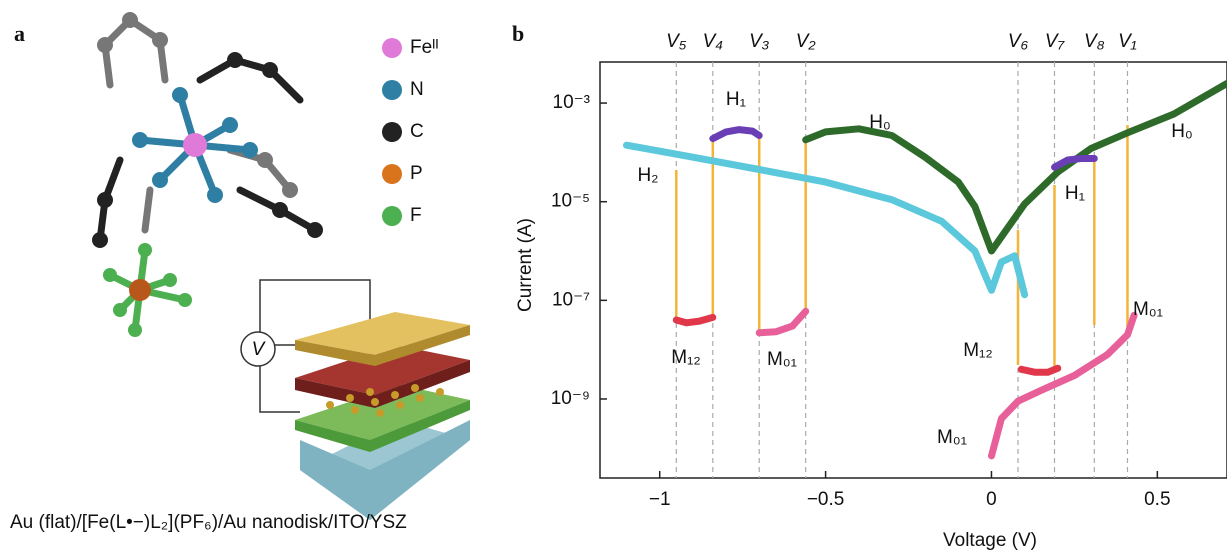 Image resolution: width=1227 pixels, height=555 pixels. Describe the element at coordinates (826, 499) in the screenshot. I see `x-tick-label: −0.5` at that location.